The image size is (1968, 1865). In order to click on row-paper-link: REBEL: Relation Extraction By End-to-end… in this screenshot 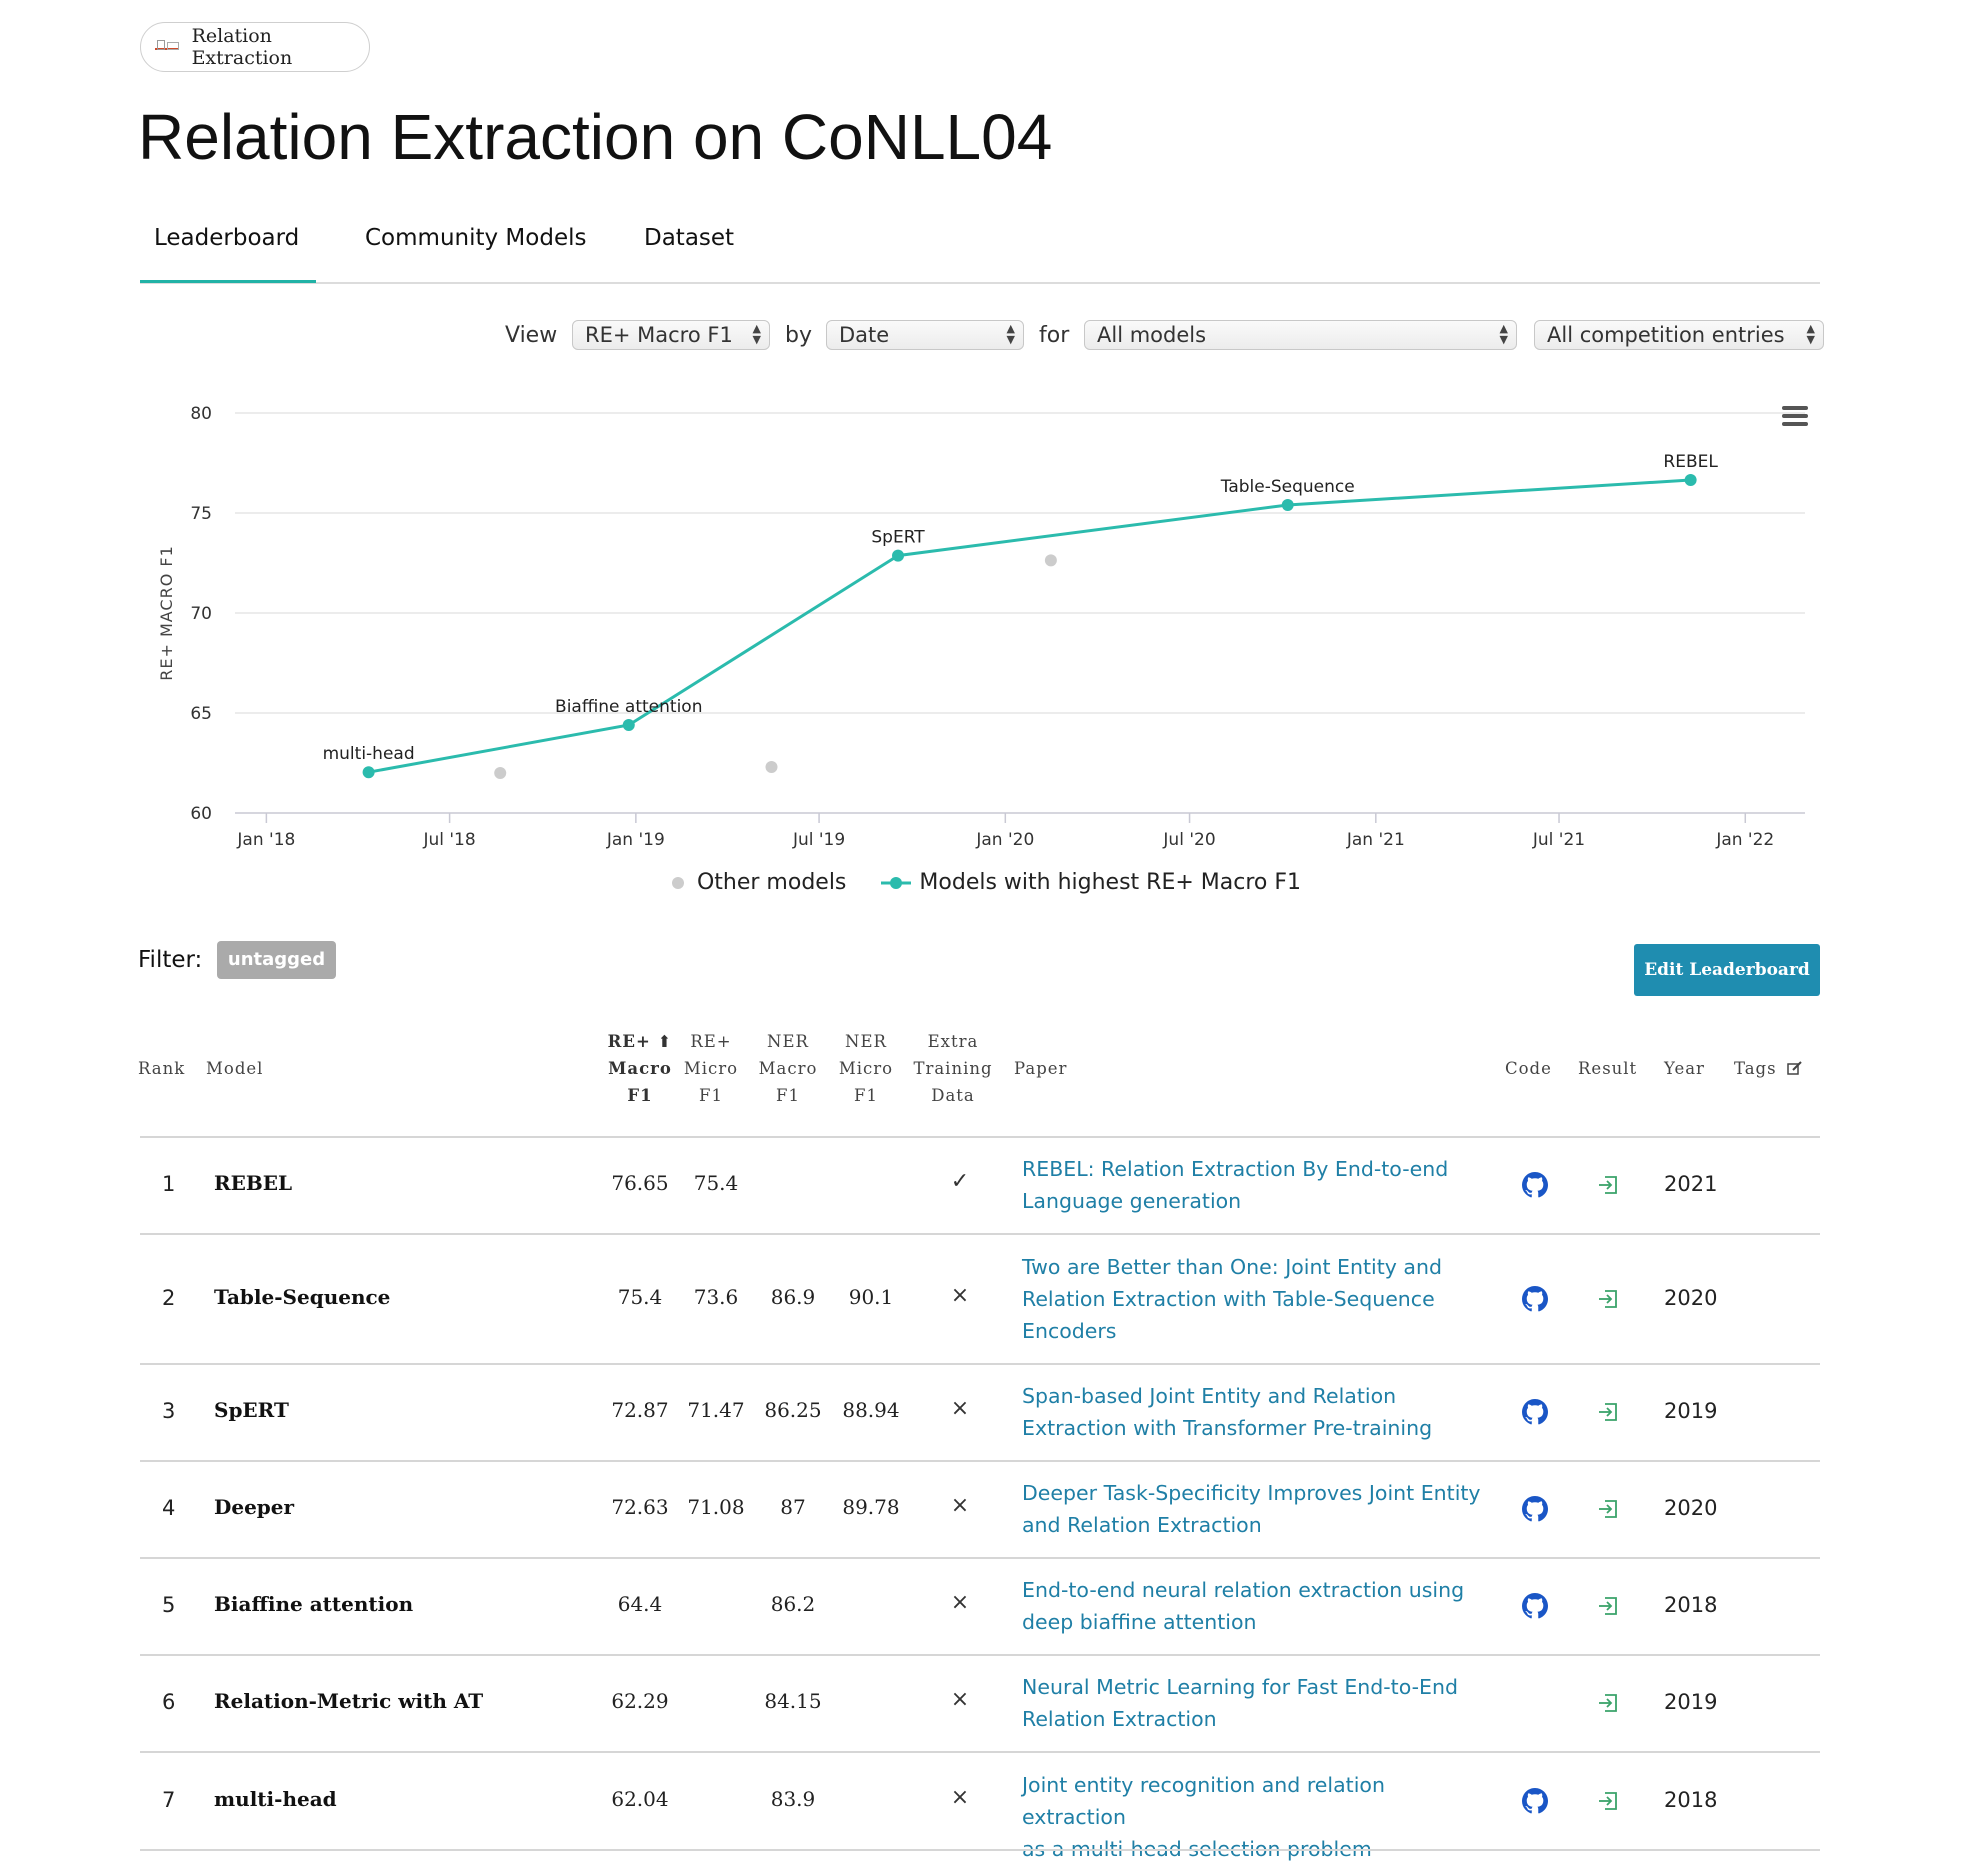, I will do `click(1257, 1185)`.